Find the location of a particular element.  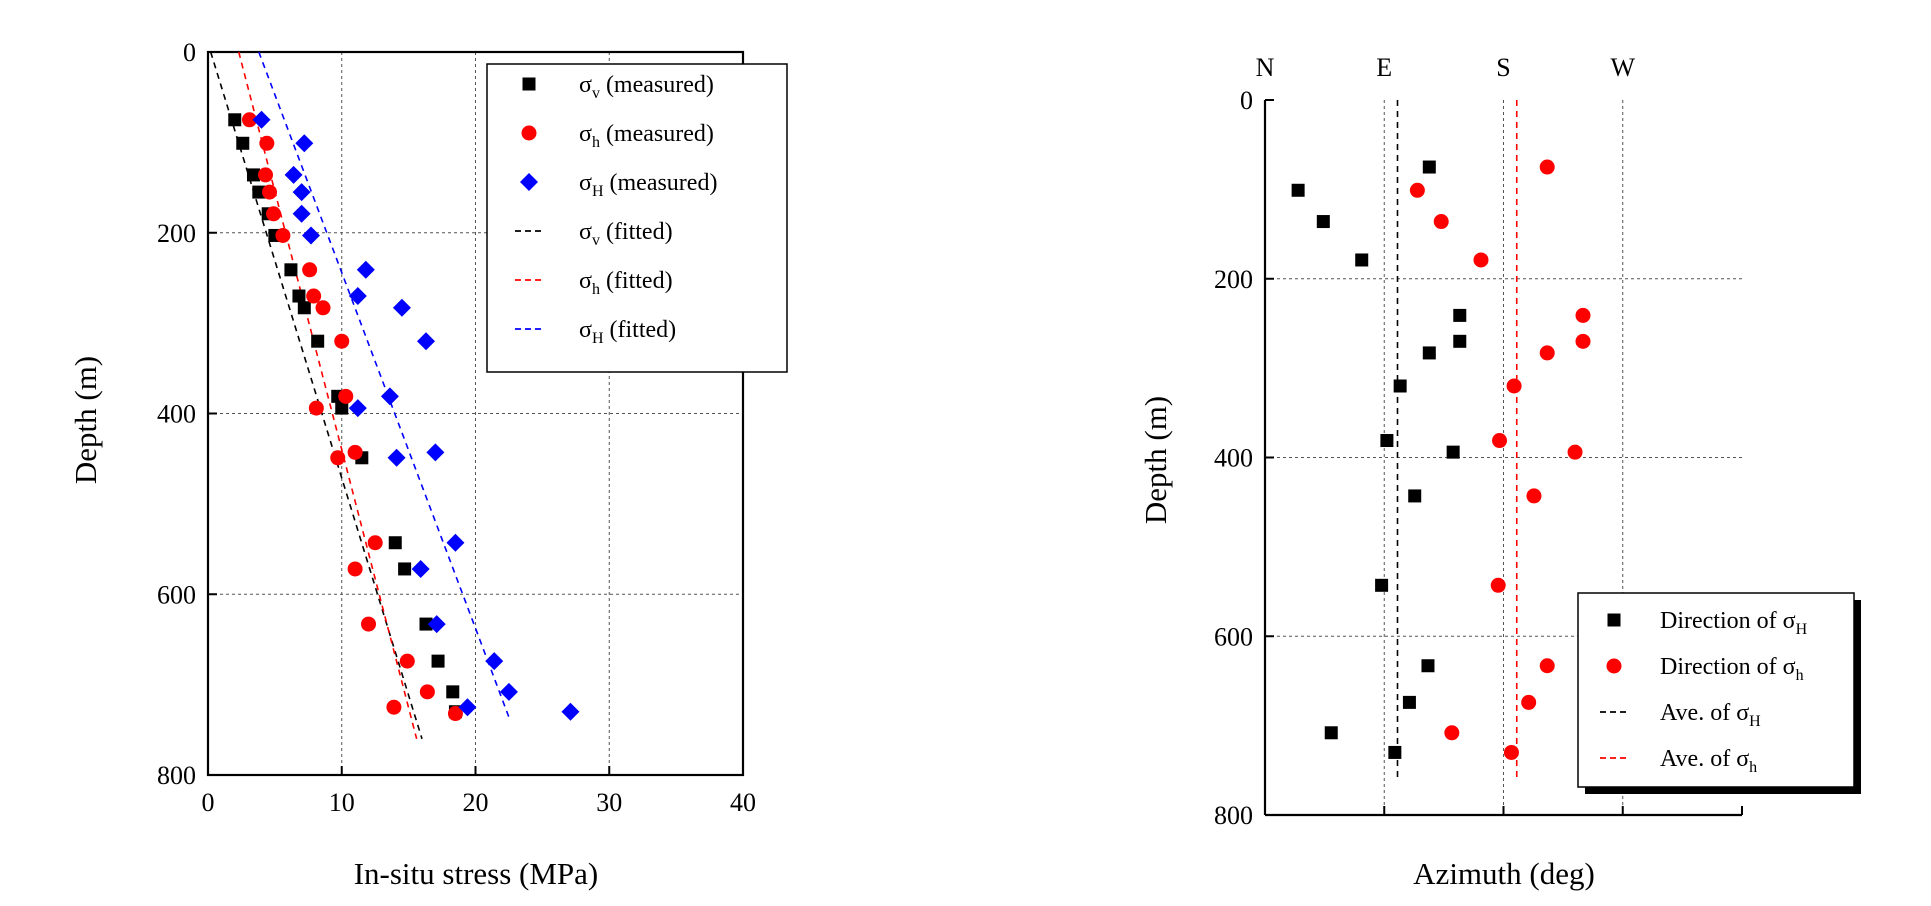

azimuth-legend-box is located at coordinates (1716, 690).